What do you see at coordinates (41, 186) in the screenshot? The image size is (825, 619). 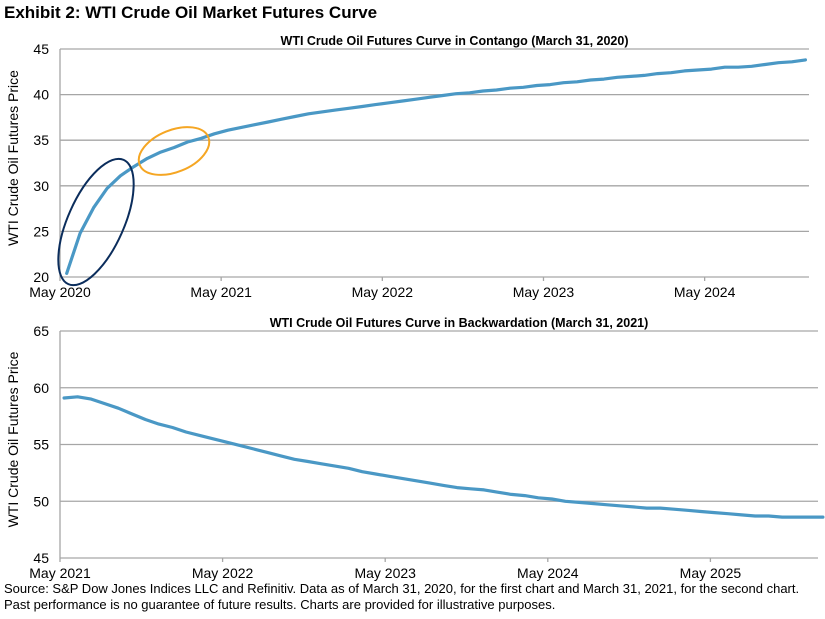 I see `y-tick-label: 30` at bounding box center [41, 186].